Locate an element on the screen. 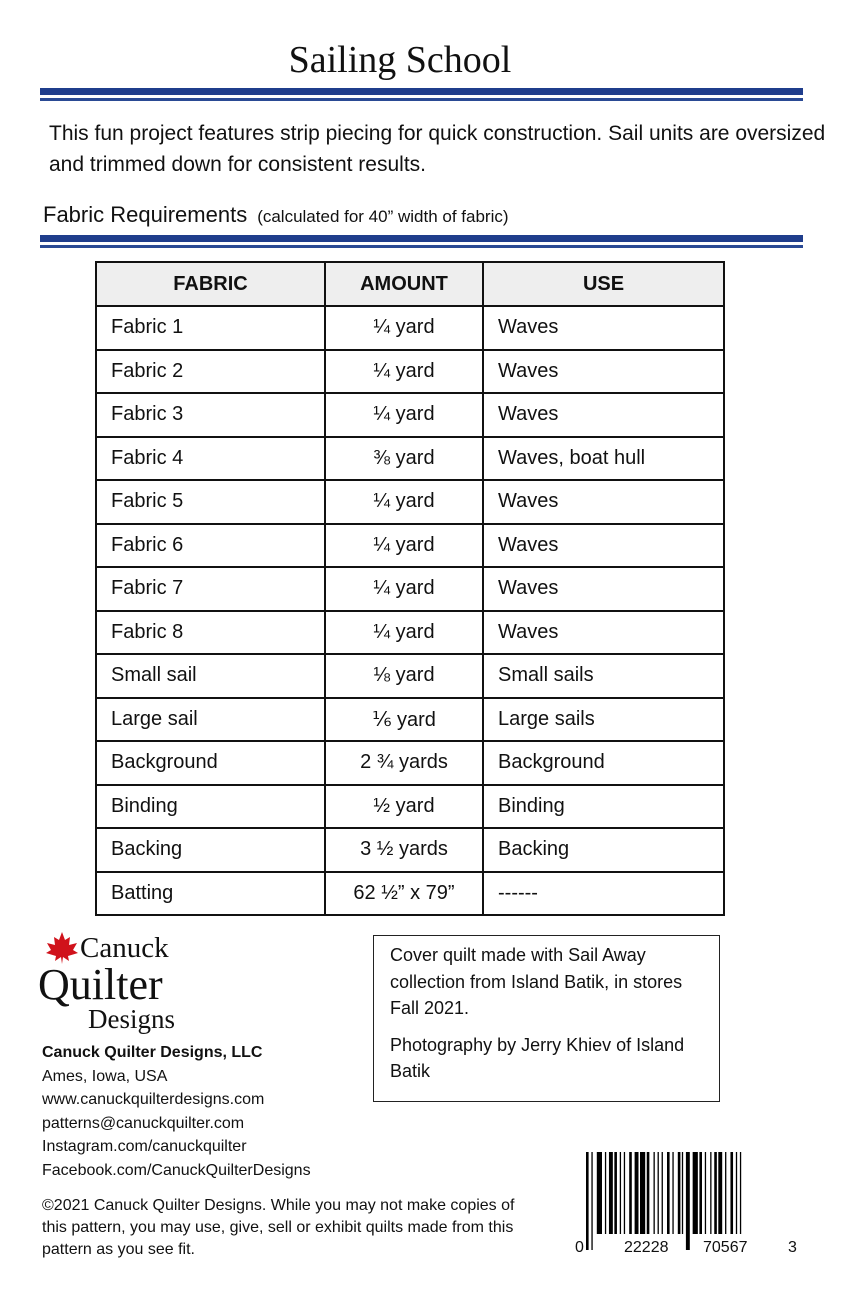  table-row: Large sail ⅙ yard Large sails is located at coordinates (410, 719).